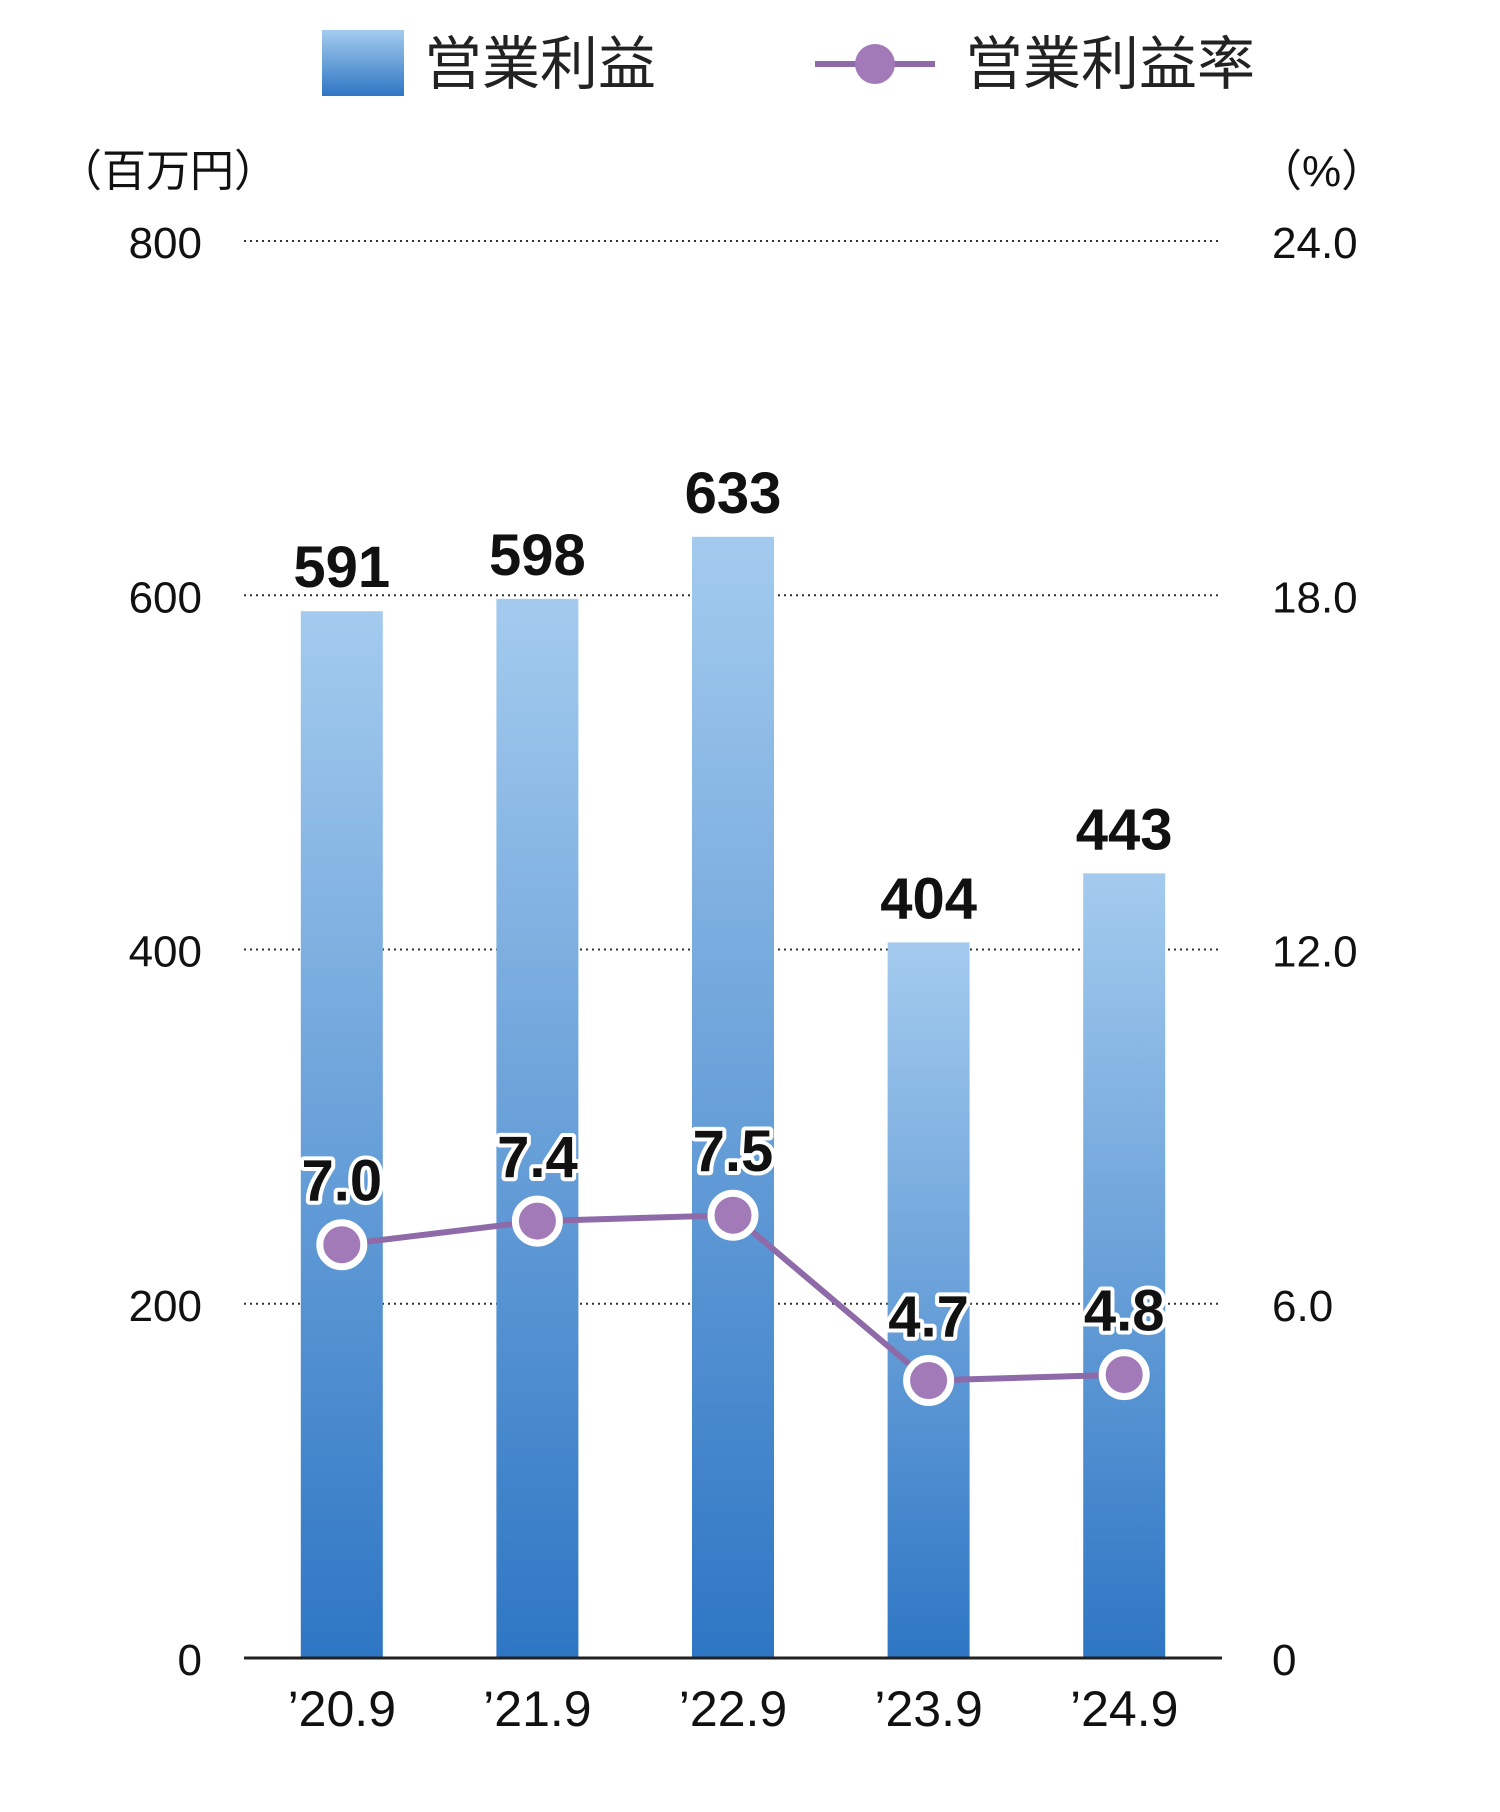 This screenshot has width=1500, height=1812. I want to click on bar-value-label: 633, so click(733, 493).